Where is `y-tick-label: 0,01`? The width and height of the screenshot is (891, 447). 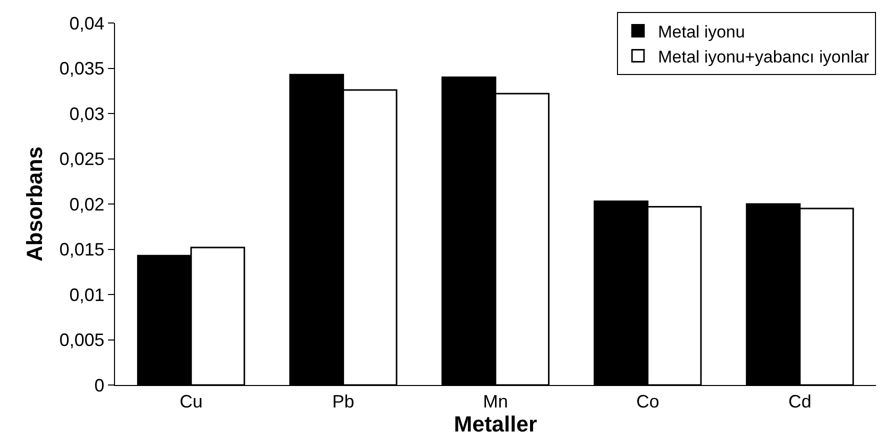 y-tick-label: 0,01 is located at coordinates (86, 294).